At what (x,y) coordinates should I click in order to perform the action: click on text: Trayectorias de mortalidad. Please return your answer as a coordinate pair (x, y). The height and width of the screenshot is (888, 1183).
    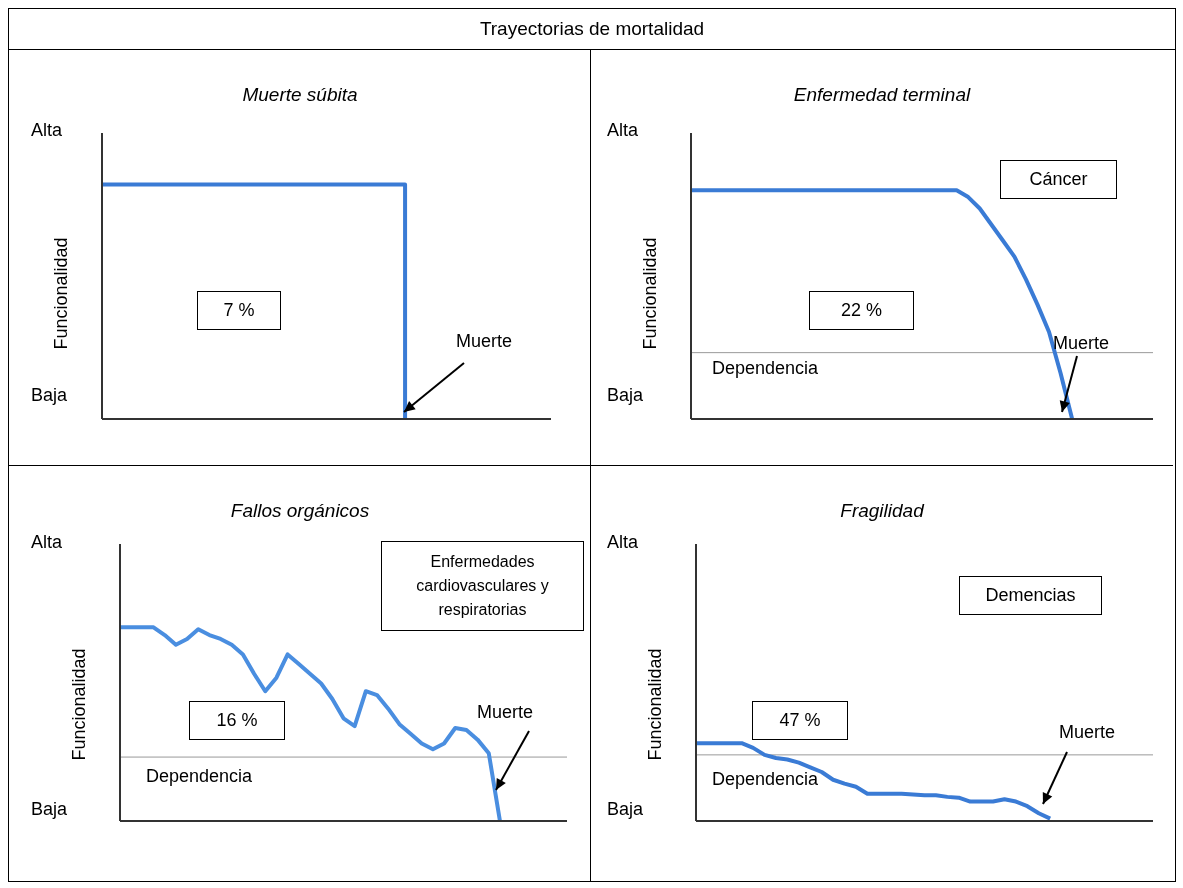
    Looking at the image, I should click on (592, 29).